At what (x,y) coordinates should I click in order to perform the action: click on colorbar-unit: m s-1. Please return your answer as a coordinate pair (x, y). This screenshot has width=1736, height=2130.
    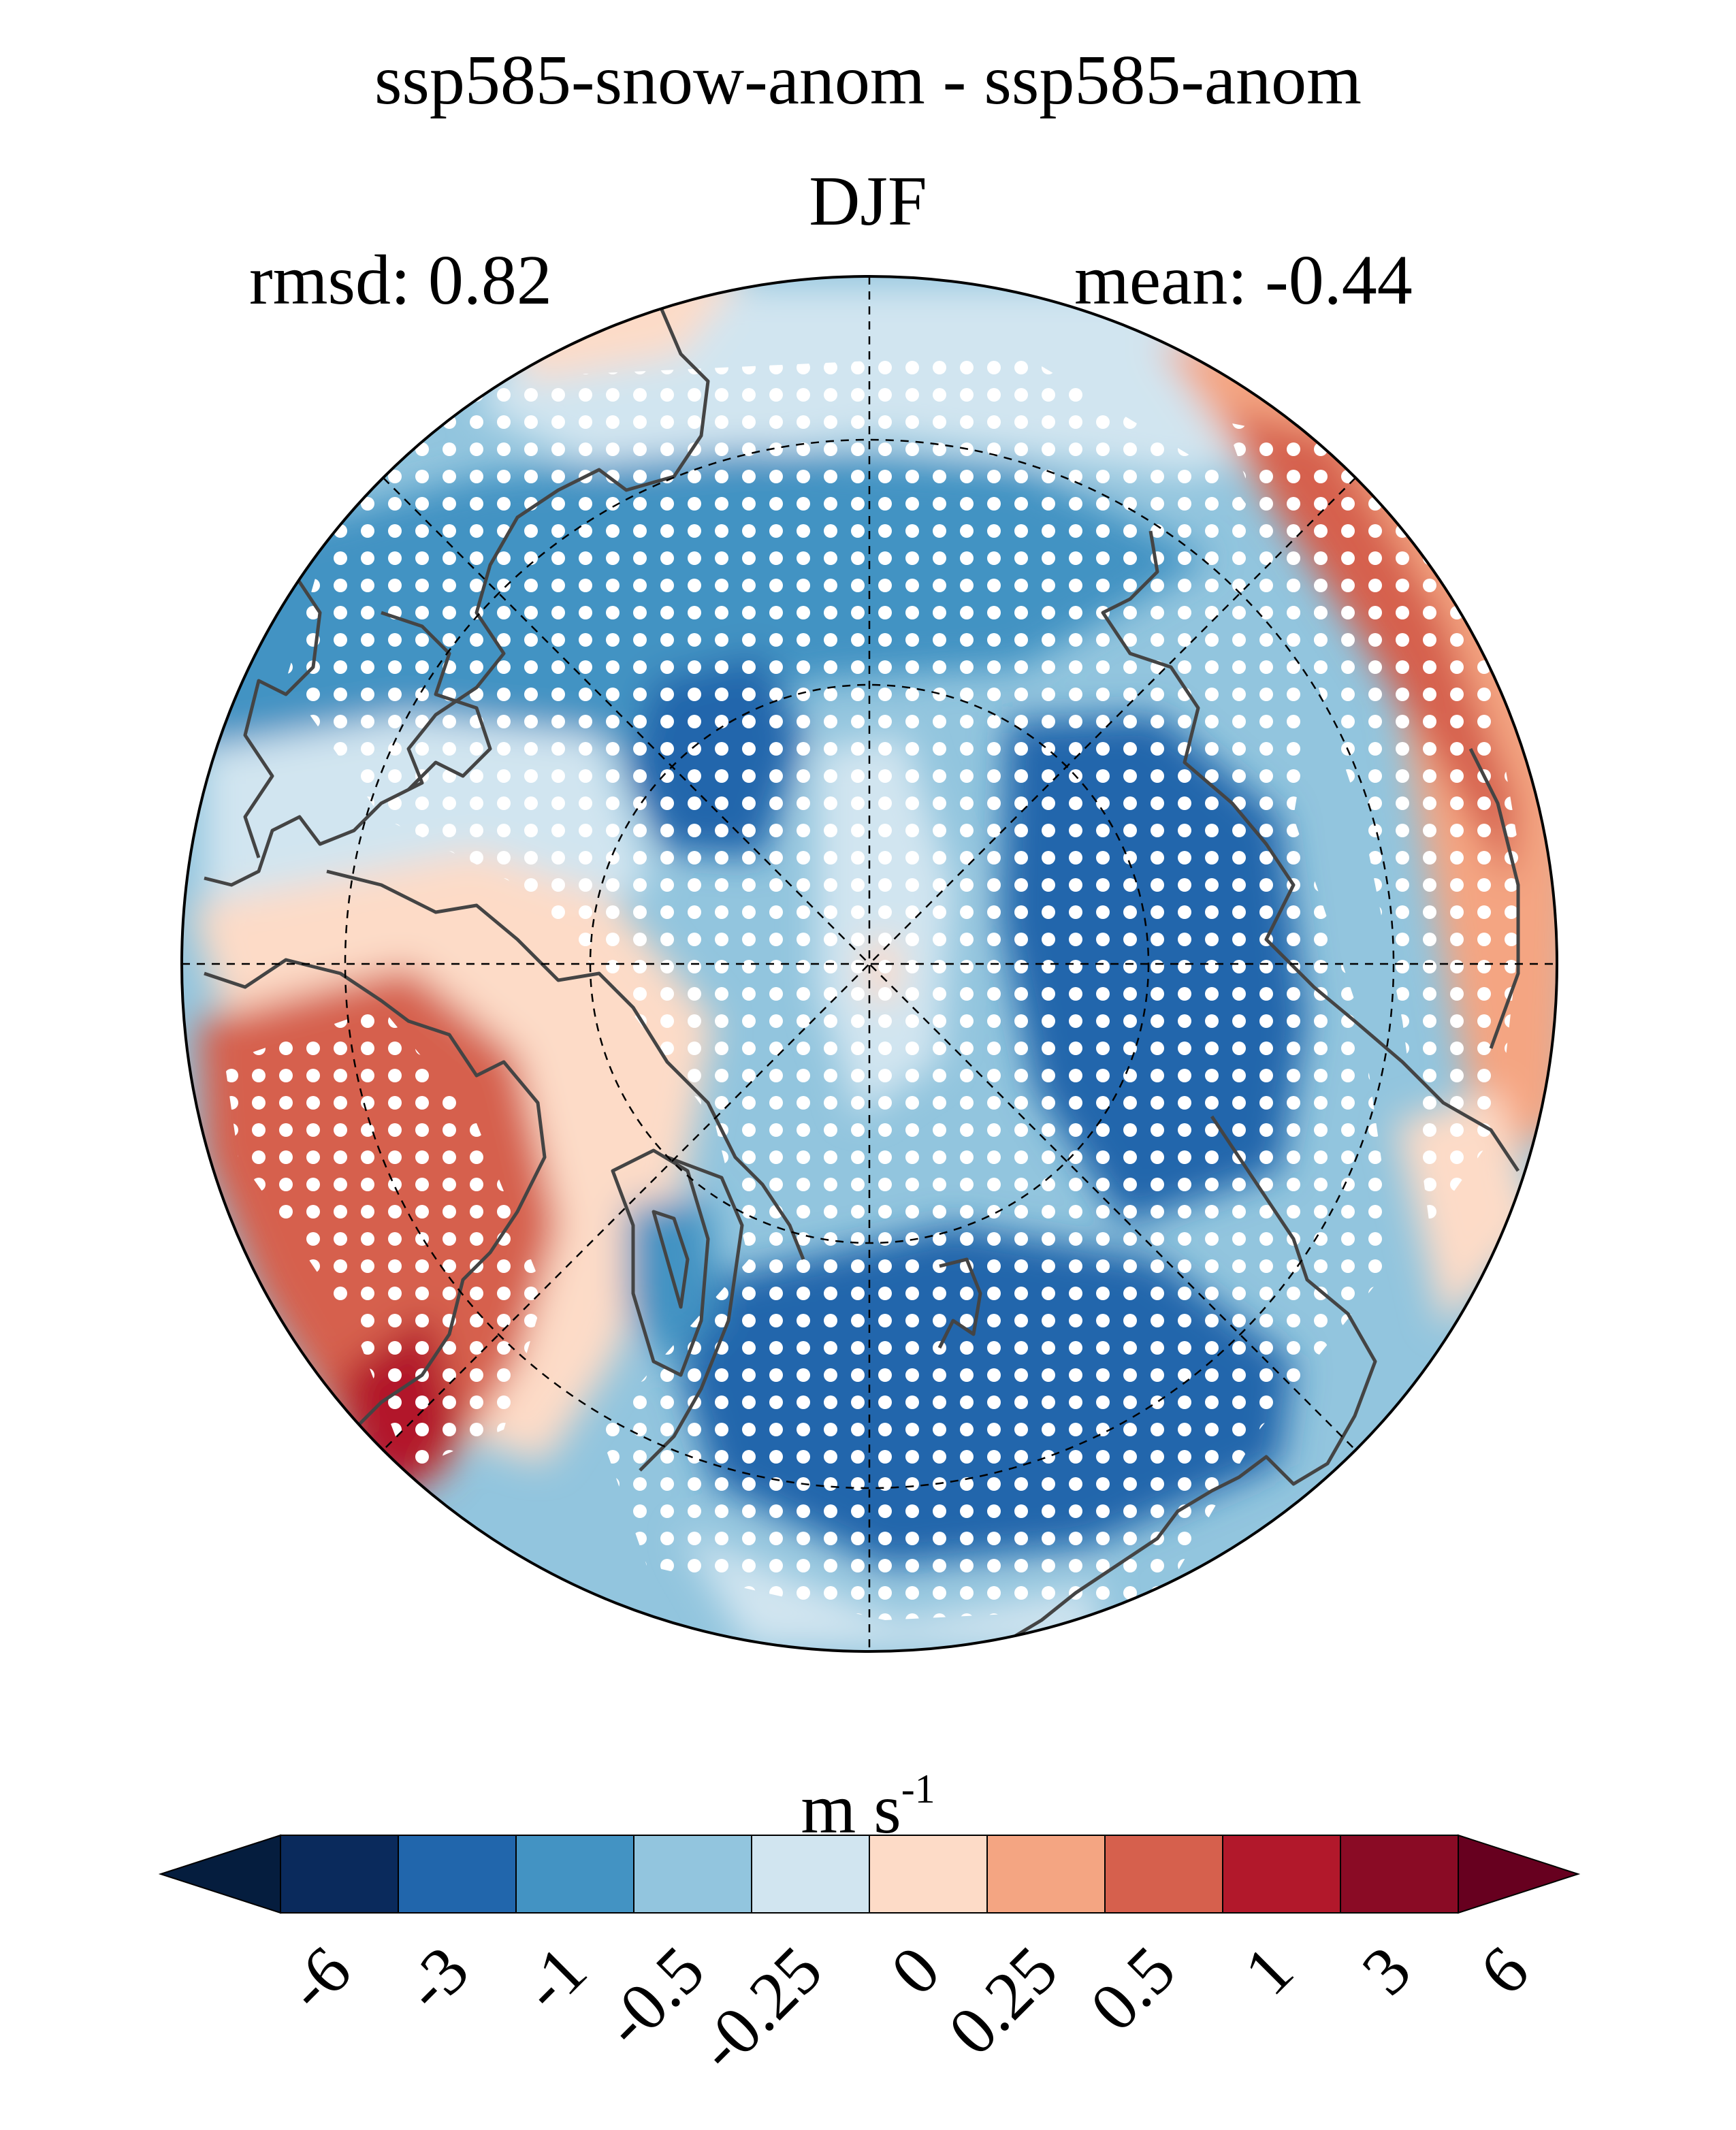
    Looking at the image, I should click on (868, 1807).